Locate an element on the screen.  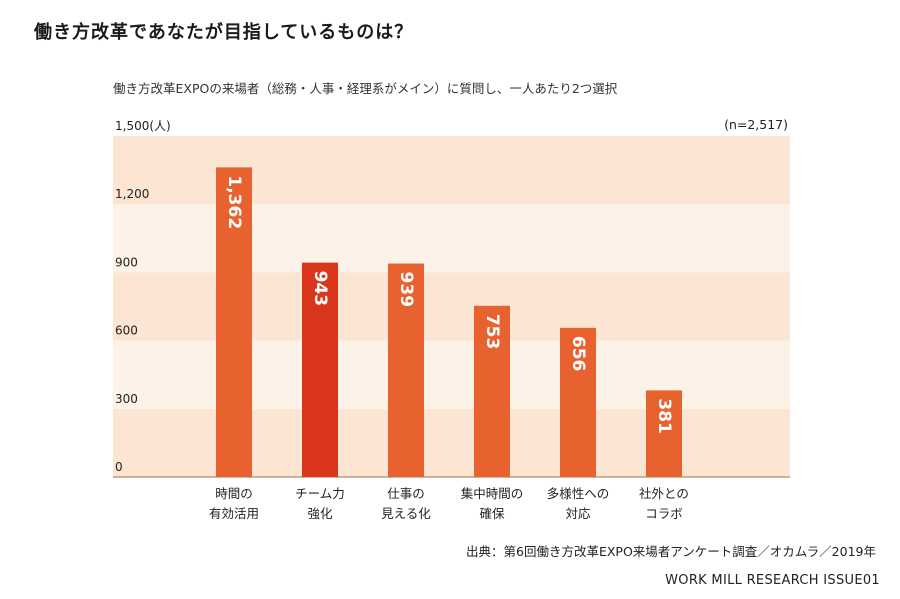
chart-title: 働き方改革であなたが目指しているものは？ is located at coordinates (224, 32).